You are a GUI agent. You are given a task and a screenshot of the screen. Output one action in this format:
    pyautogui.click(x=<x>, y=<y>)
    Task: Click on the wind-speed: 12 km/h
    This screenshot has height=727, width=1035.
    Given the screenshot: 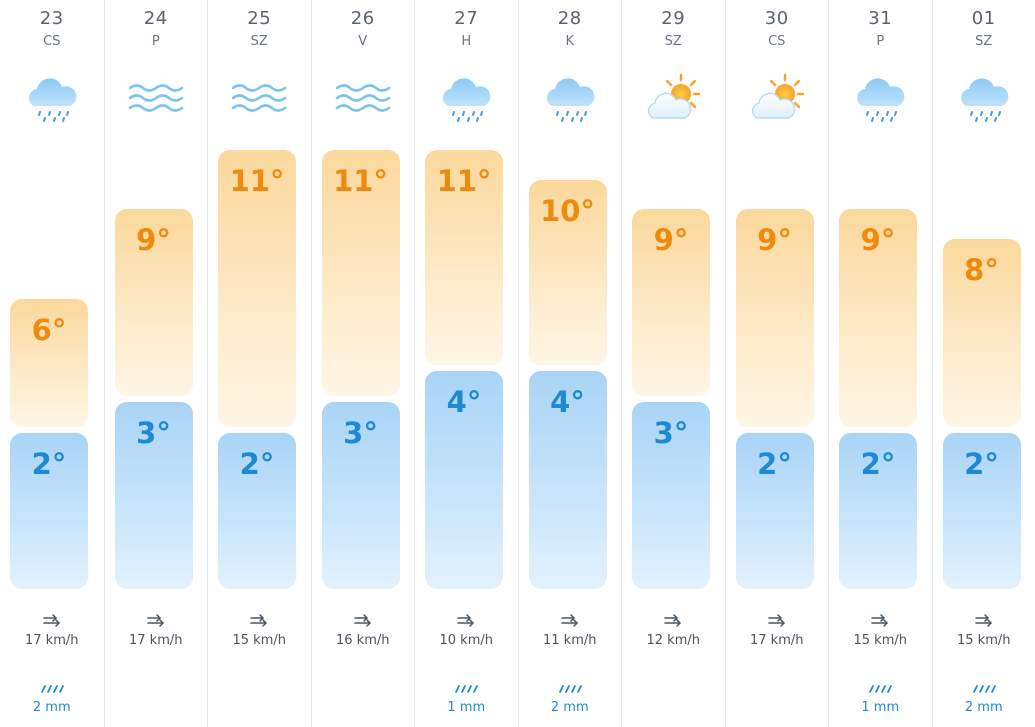 What is the action you would take?
    pyautogui.click(x=673, y=640)
    